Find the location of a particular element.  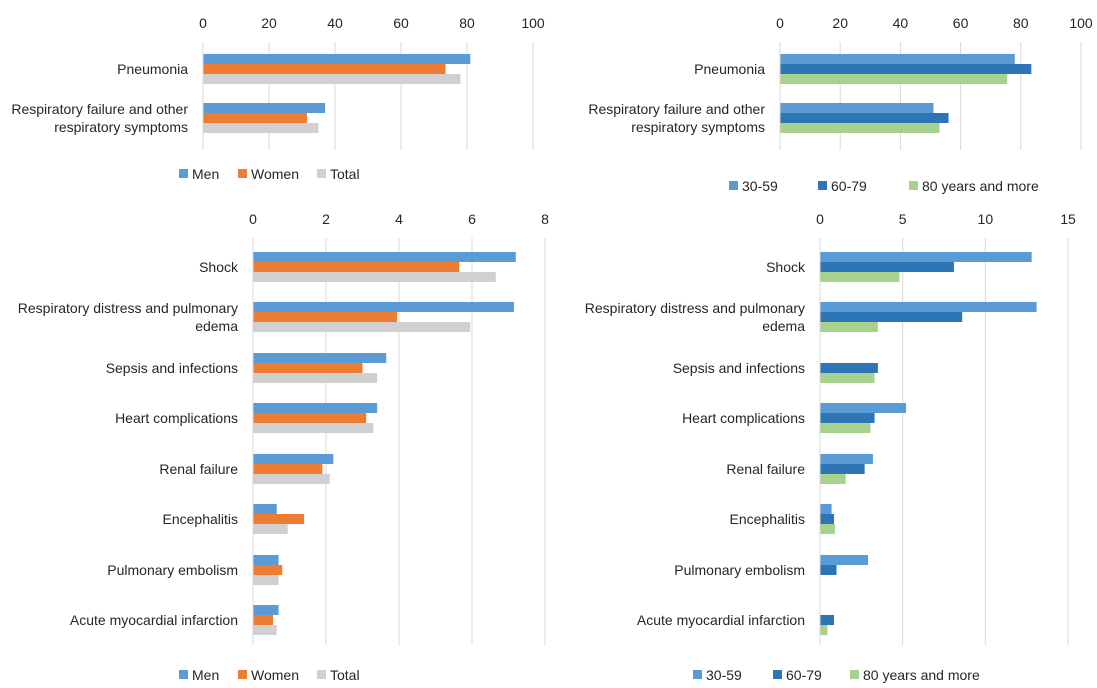

category-label: Sepsis and infections is located at coordinates (172, 368).